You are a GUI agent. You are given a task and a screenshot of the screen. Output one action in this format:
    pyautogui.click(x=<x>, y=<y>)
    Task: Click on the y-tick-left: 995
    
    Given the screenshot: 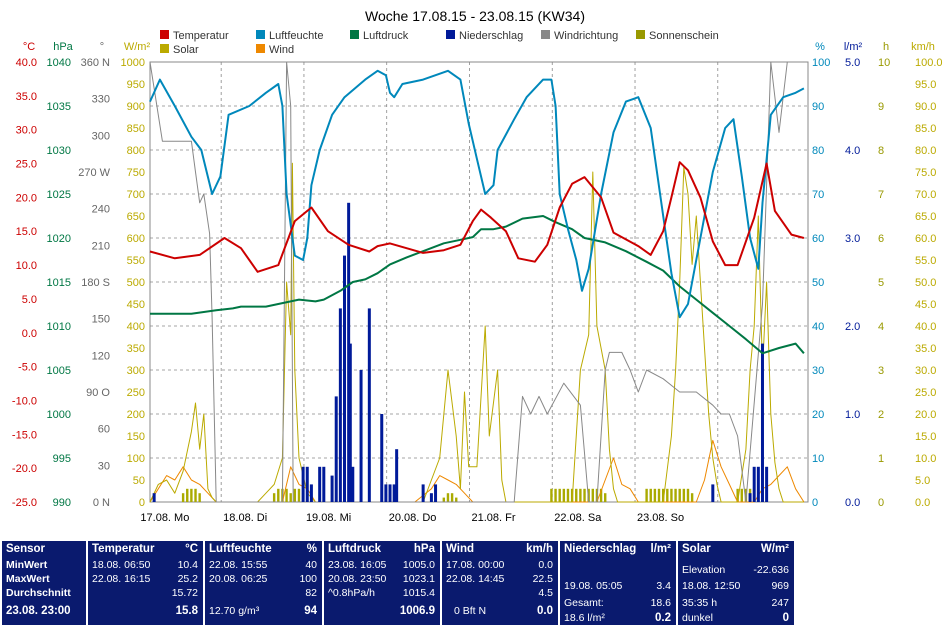 What is the action you would take?
    pyautogui.click(x=62, y=459)
    